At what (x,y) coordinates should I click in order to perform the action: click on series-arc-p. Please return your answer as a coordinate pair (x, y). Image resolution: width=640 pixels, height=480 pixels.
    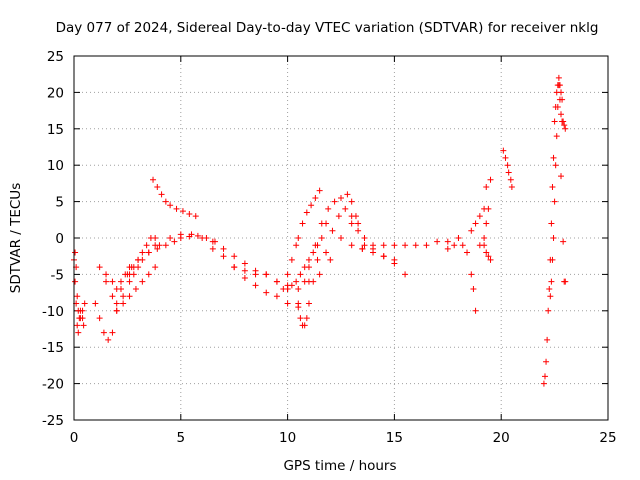
    Looking at the image, I should click on (330, 238).